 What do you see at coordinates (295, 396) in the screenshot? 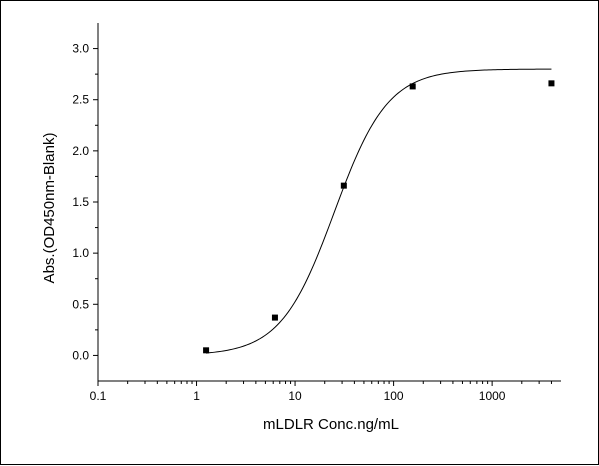
I see `x-tick-label: 10` at bounding box center [295, 396].